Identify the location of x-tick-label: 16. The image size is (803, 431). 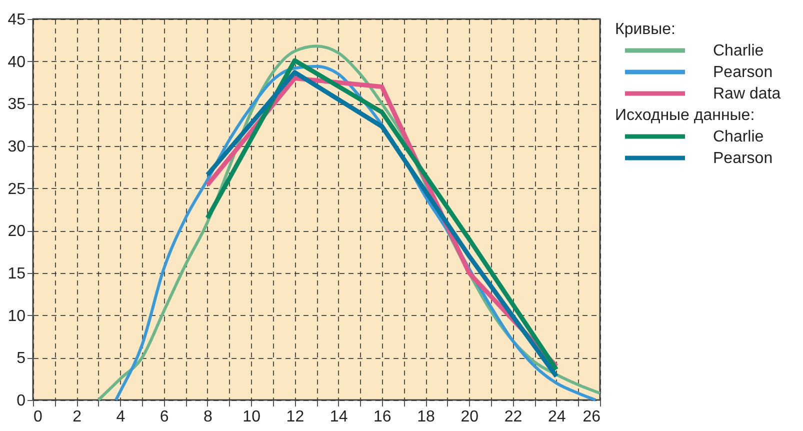
(383, 417).